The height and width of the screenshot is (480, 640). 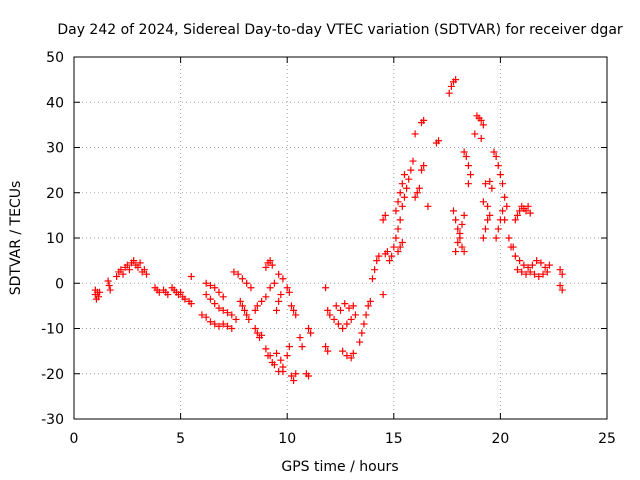 What do you see at coordinates (55, 103) in the screenshot?
I see `y-tick-label: 40` at bounding box center [55, 103].